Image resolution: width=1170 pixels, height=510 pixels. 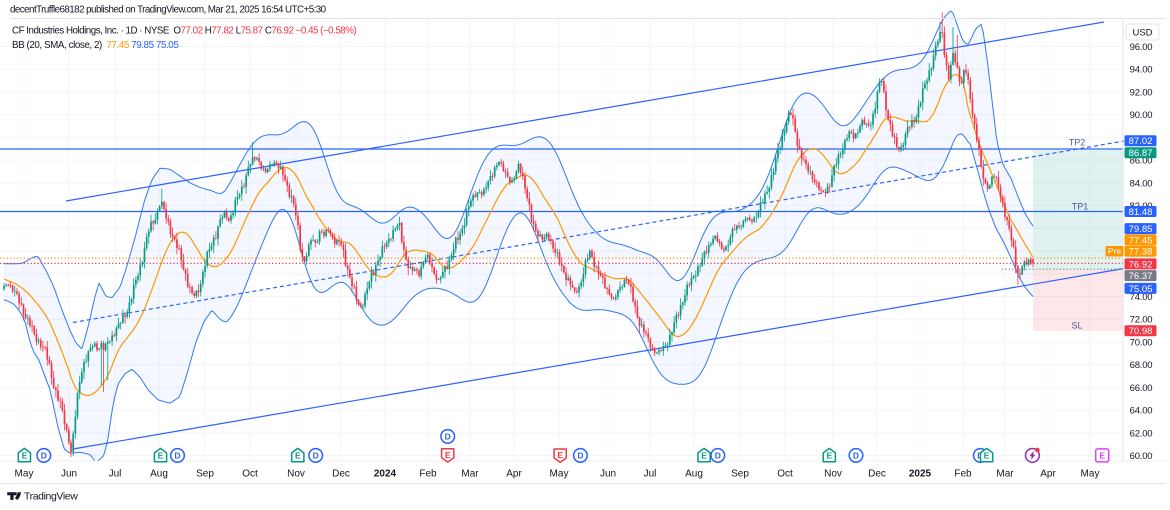 What do you see at coordinates (1141, 456) in the screenshot?
I see `svg-text: 60.00` at bounding box center [1141, 456].